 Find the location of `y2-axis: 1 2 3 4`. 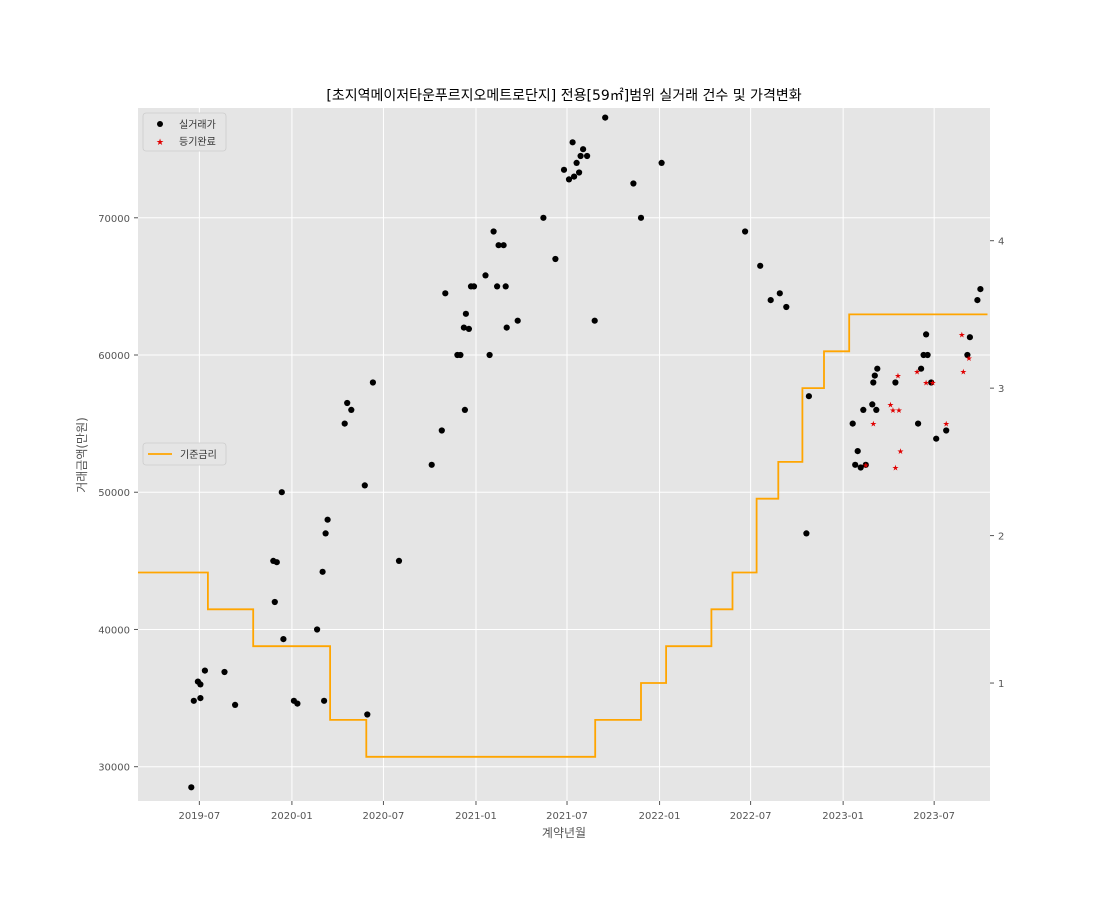

y2-axis: 1 2 3 4 is located at coordinates (997, 463).